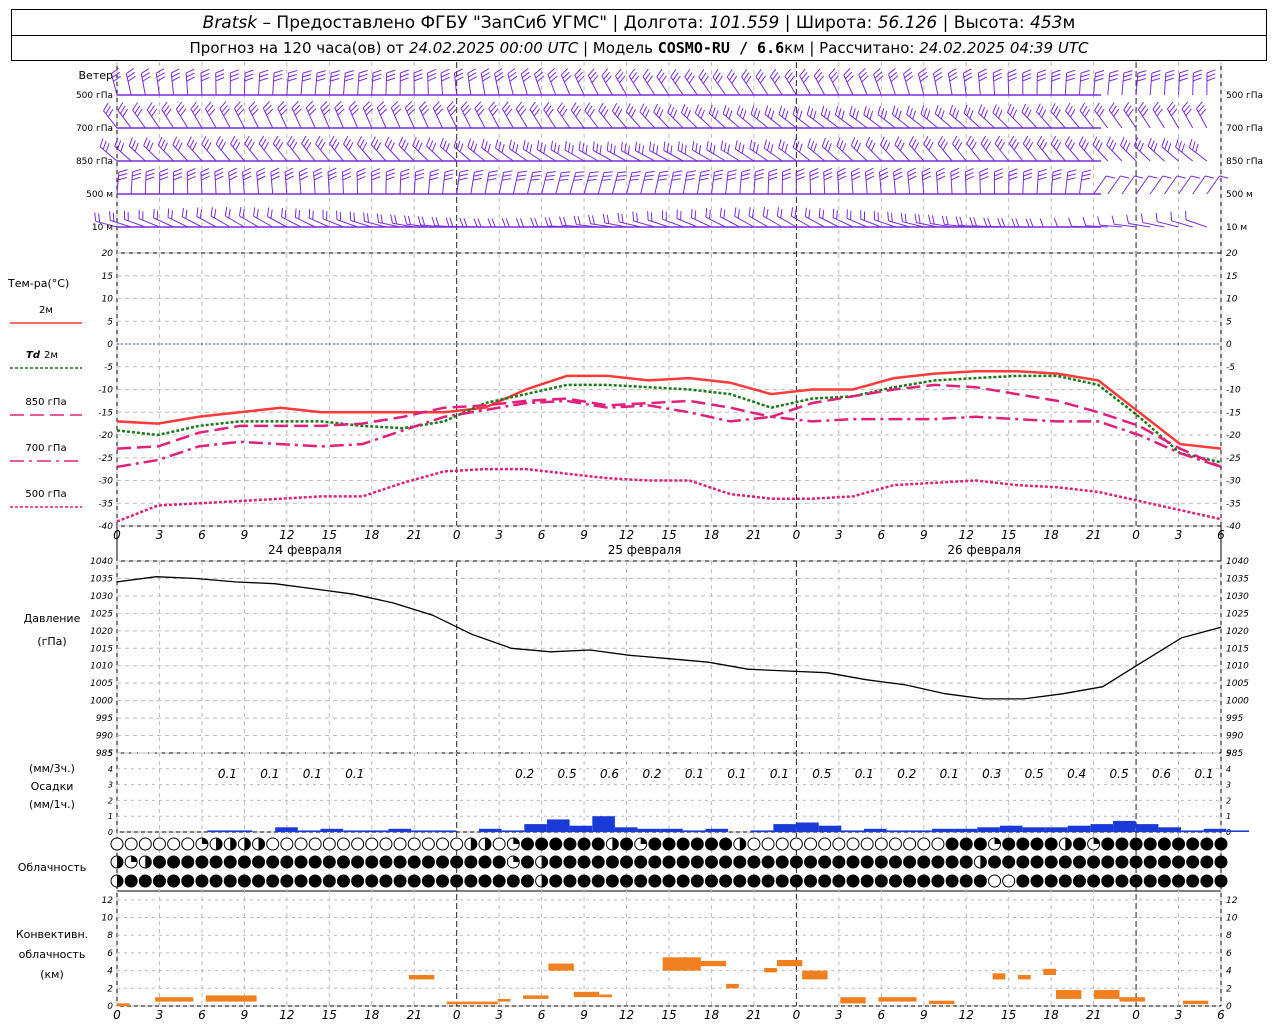  I want to click on precip-amount: 0.1, so click(864, 774).